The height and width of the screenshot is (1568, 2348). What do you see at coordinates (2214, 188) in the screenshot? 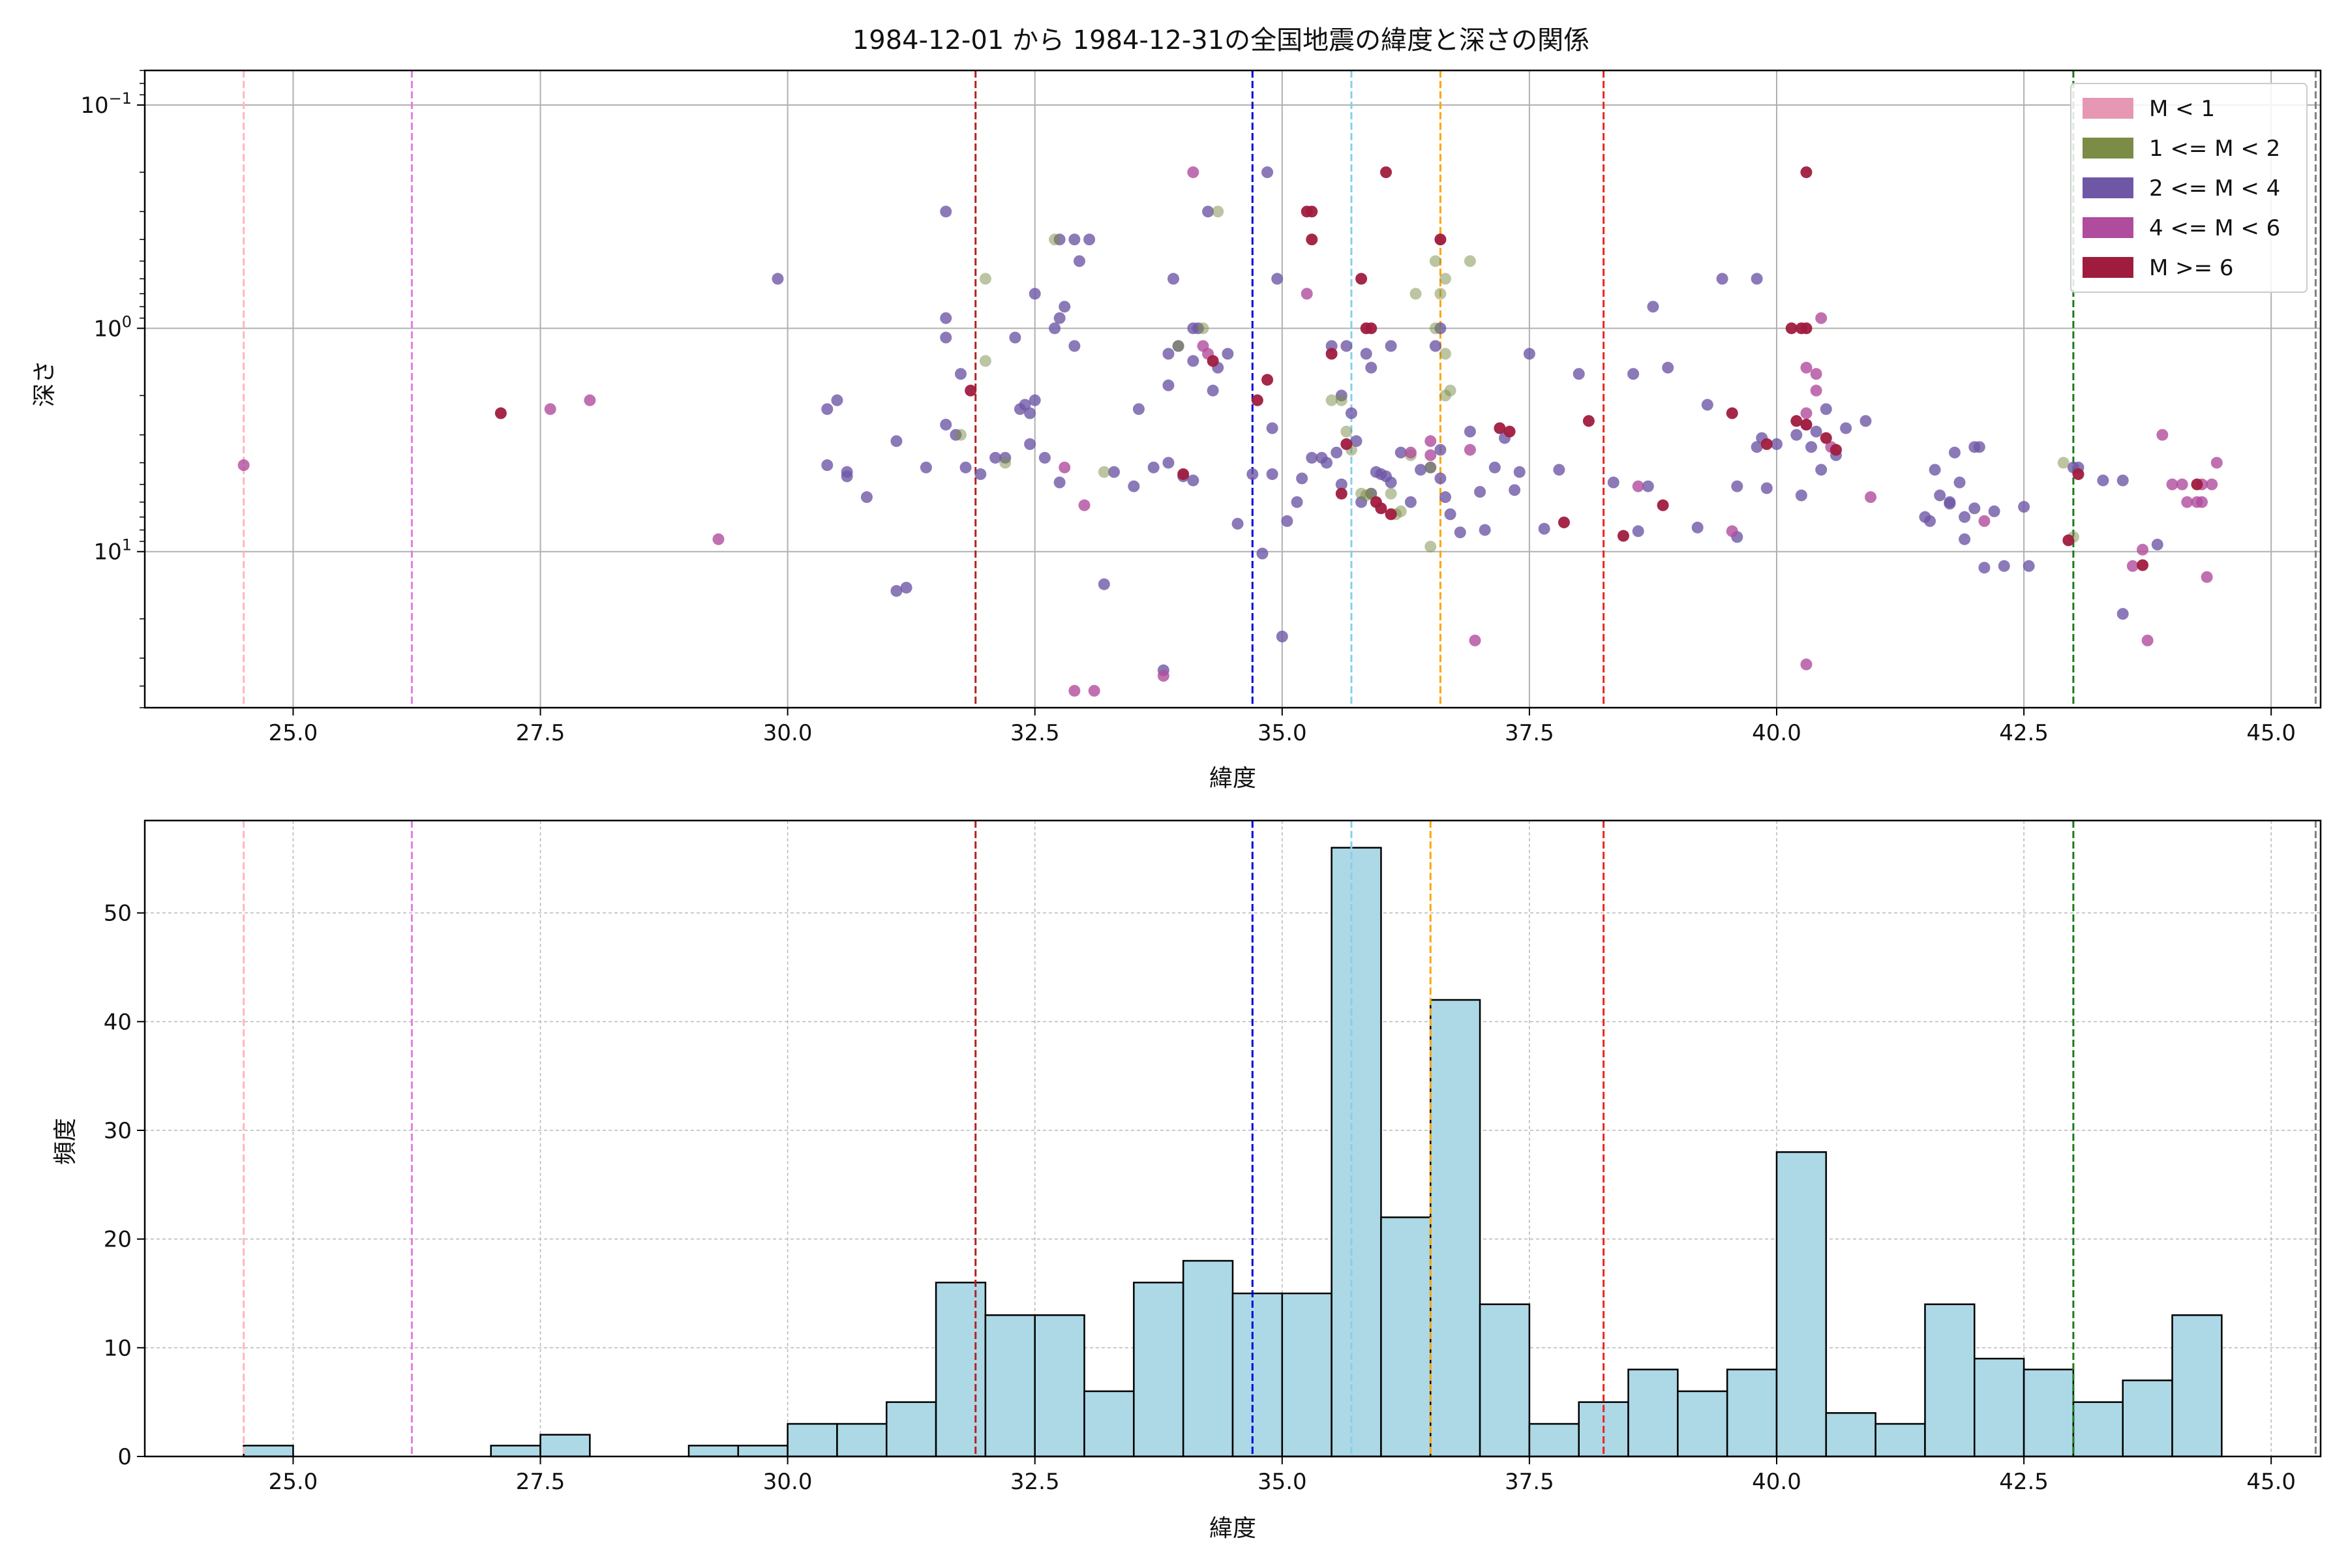
I see `legend-label-2: 2 <= M < 4` at bounding box center [2214, 188].